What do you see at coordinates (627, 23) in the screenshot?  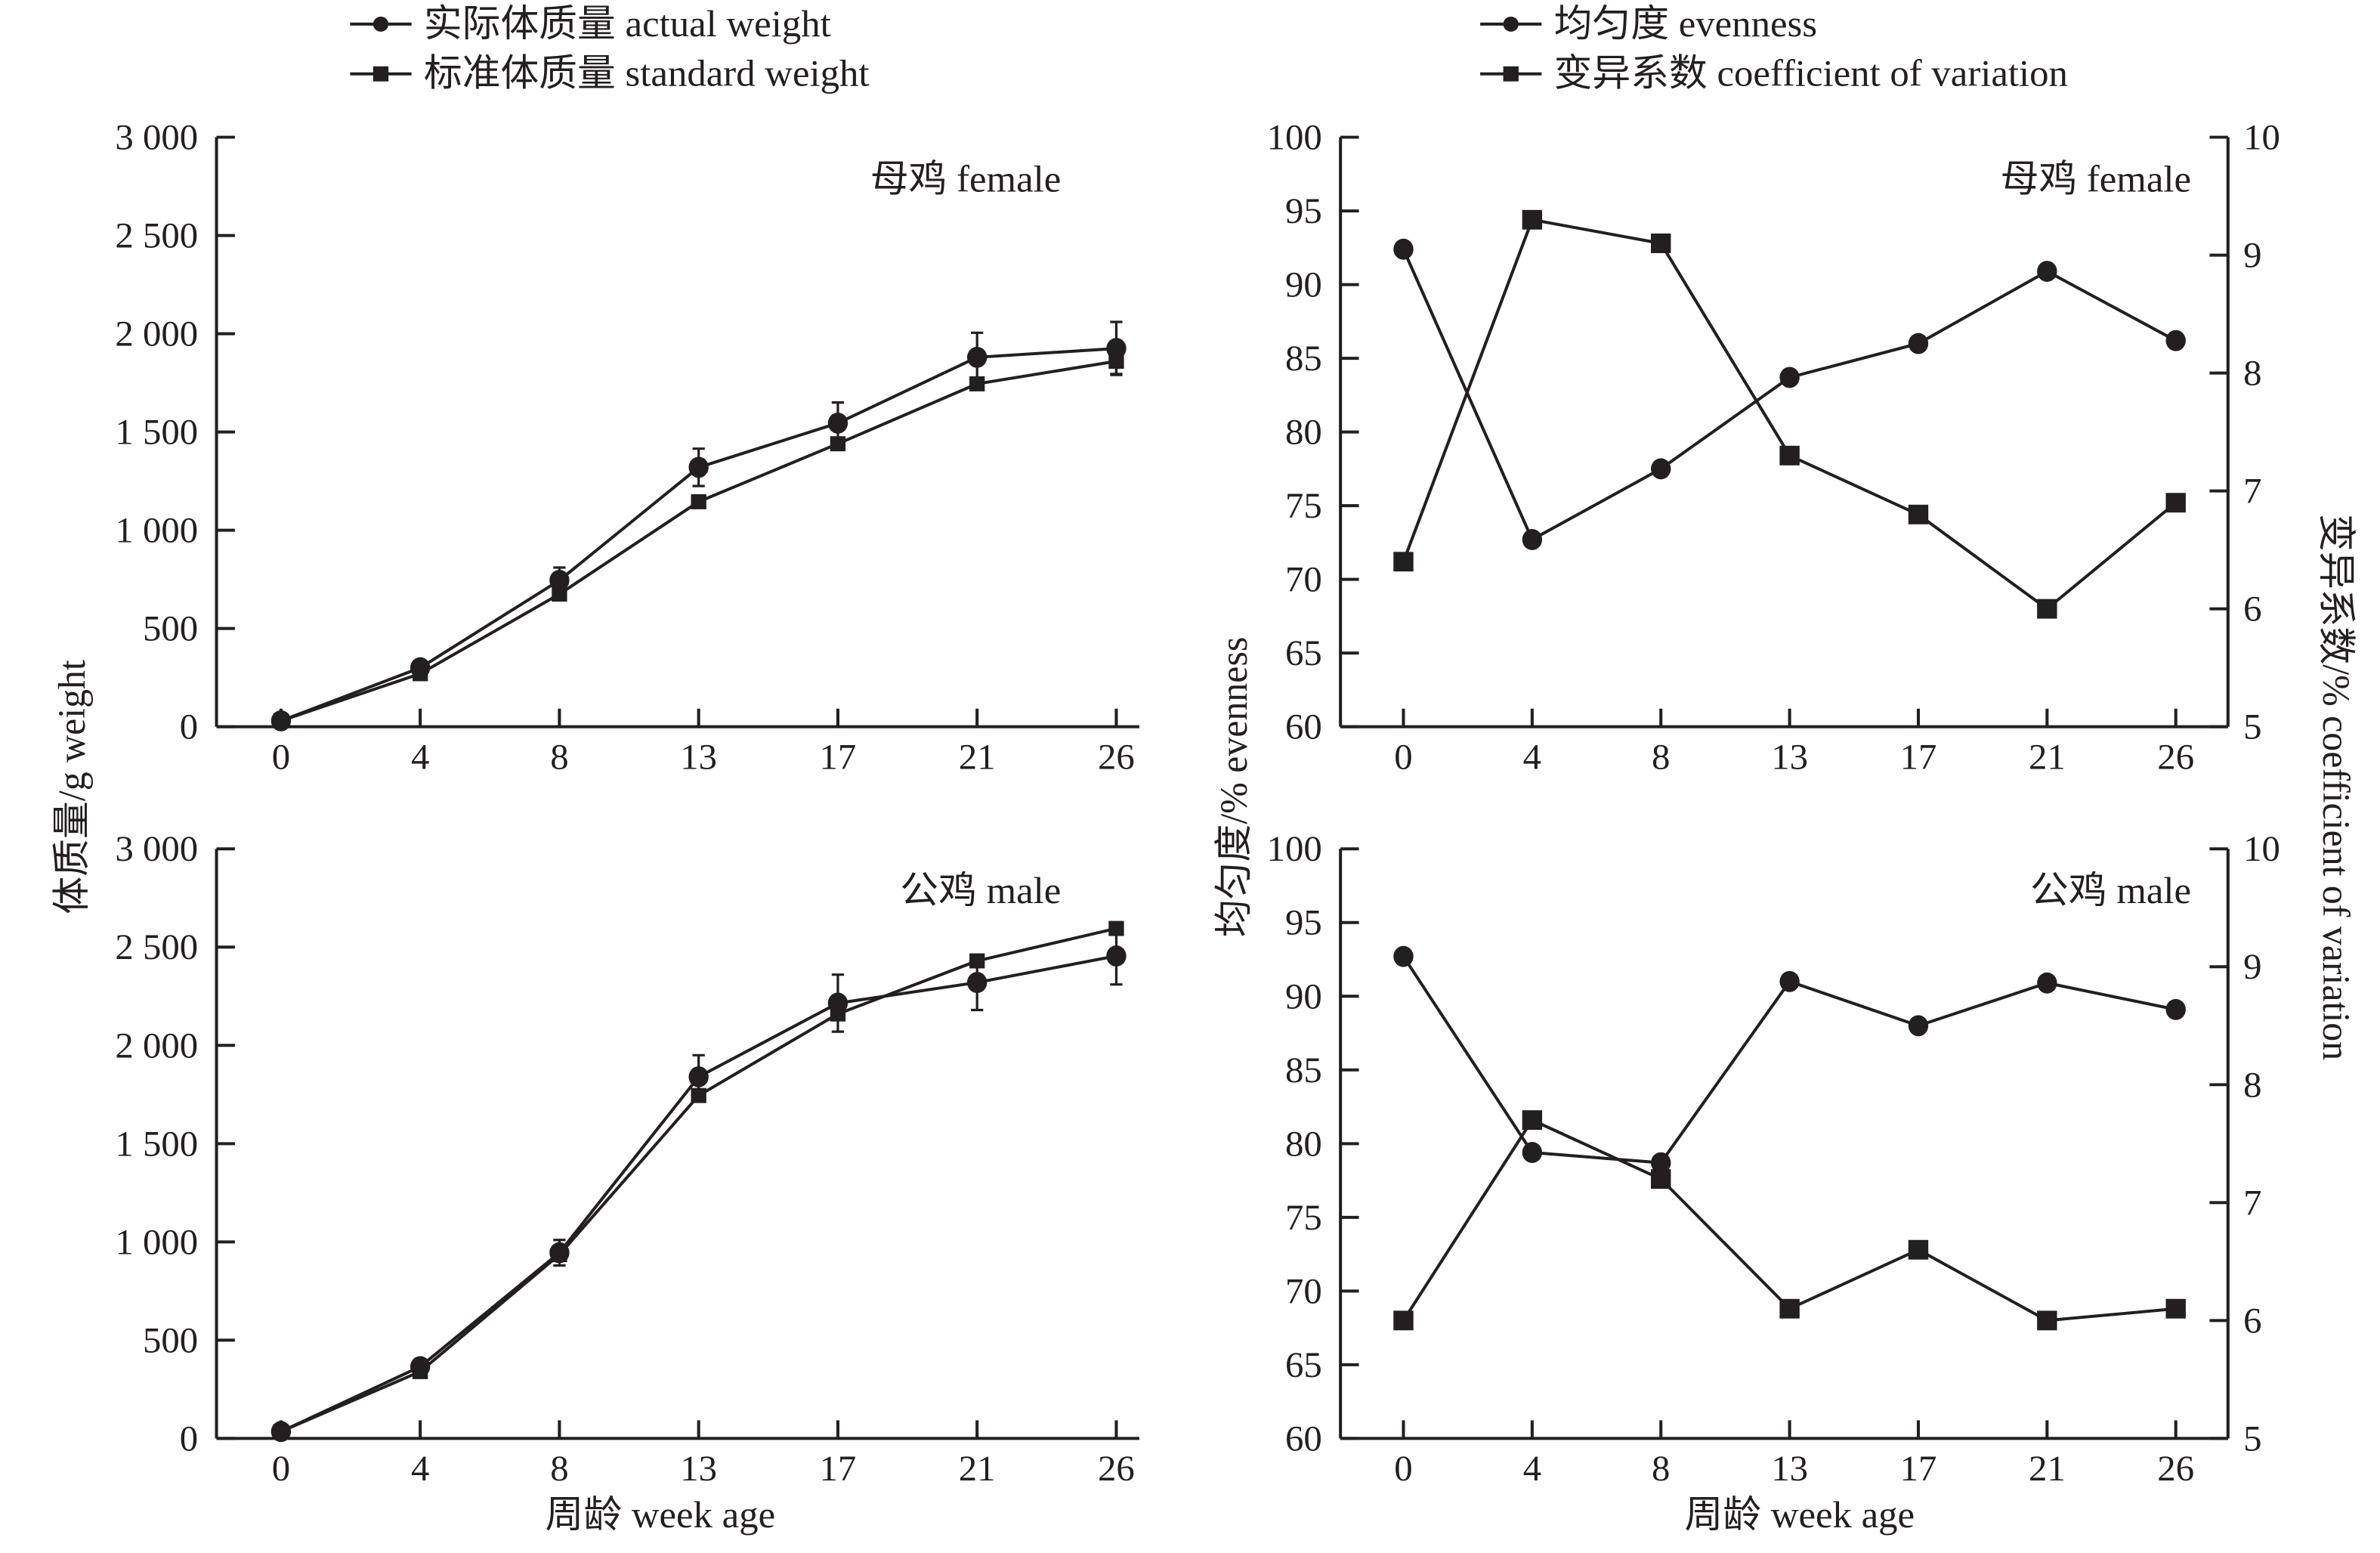 I see `legend-label-actual: 实际体质量 actual weight` at bounding box center [627, 23].